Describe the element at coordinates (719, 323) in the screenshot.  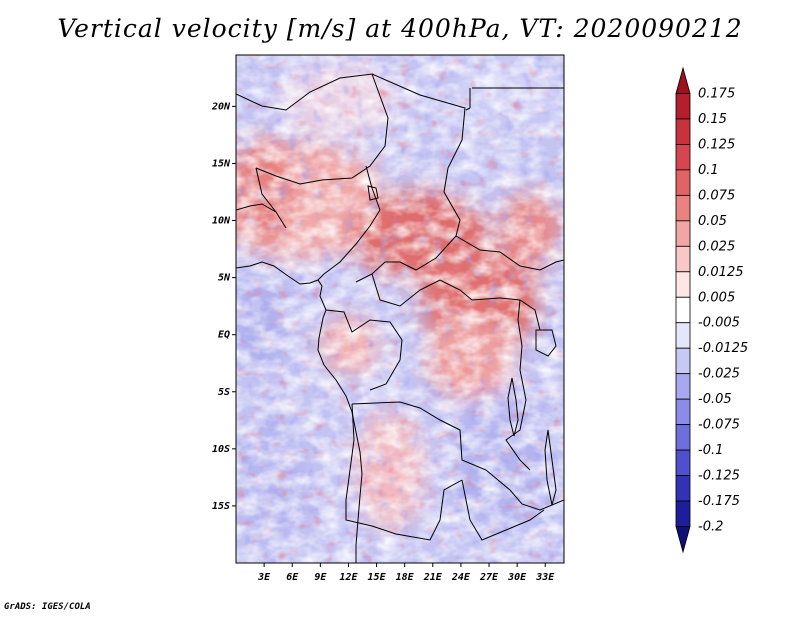
I see `colorbar-label: -0.005` at that location.